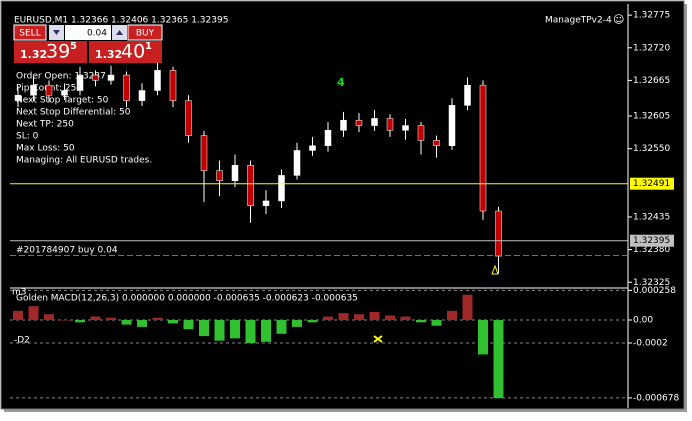  Describe the element at coordinates (618, 19) in the screenshot. I see `expert-smiley: ☺` at that location.